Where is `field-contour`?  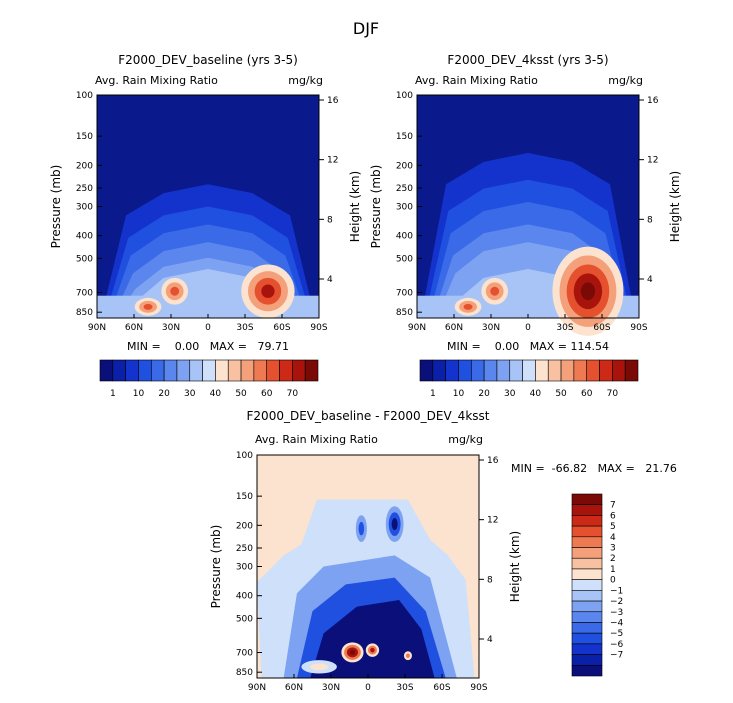 field-contour is located at coordinates (368, 638).